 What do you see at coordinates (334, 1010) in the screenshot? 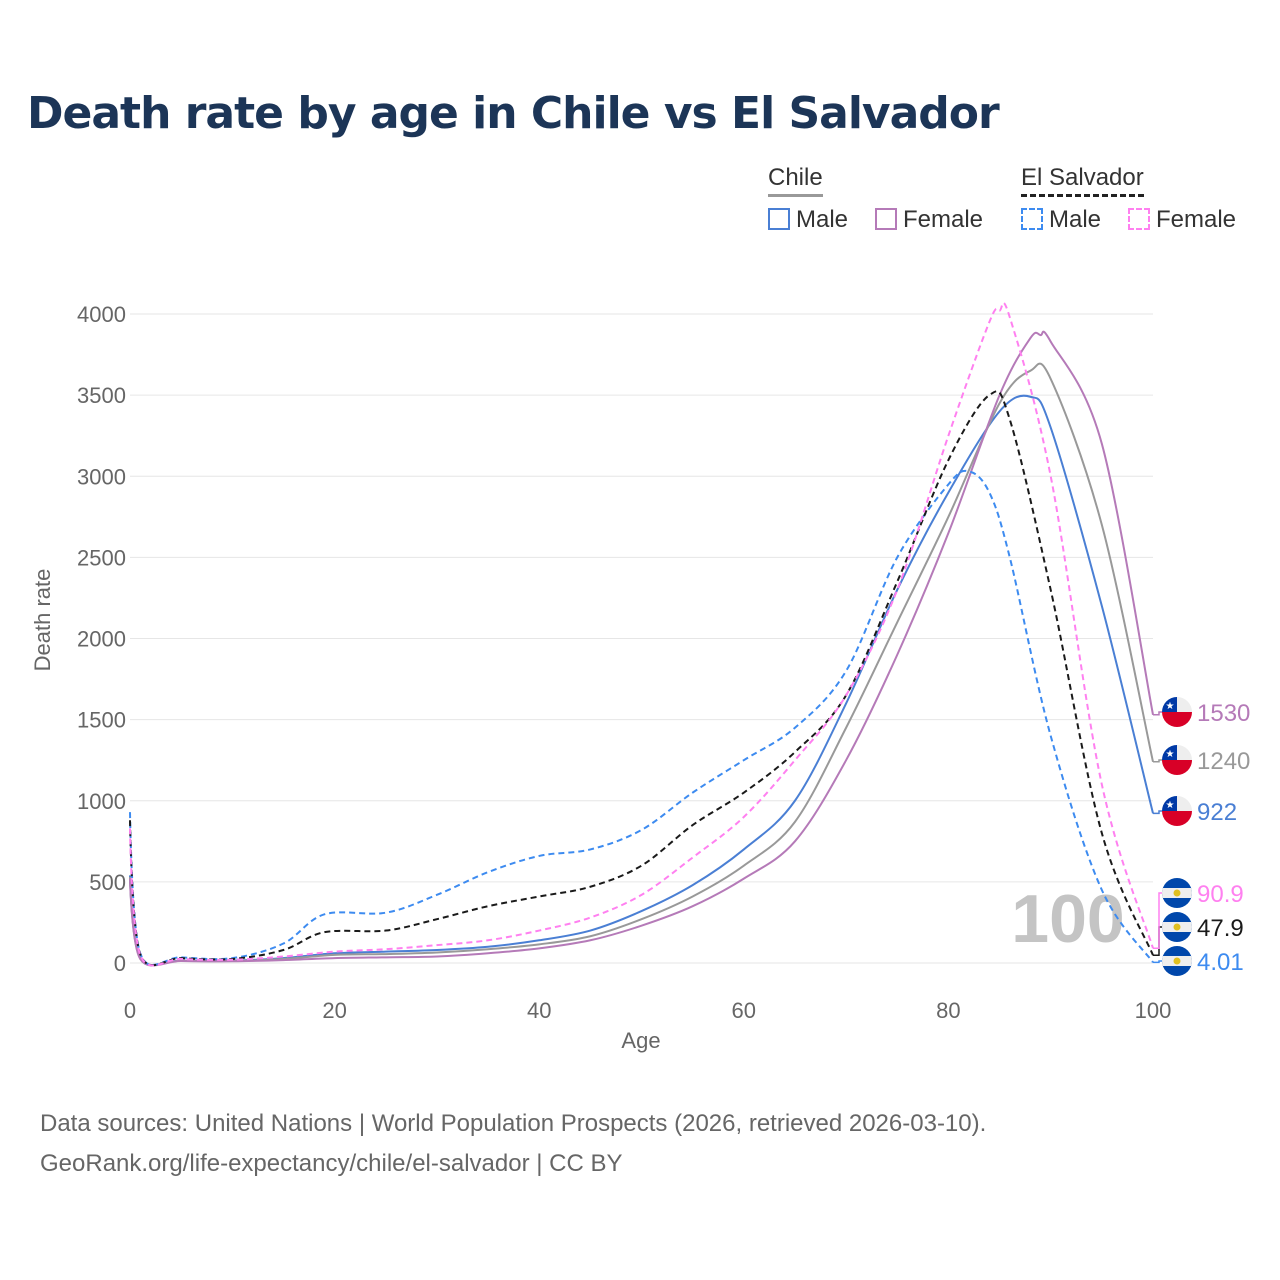
I see `x-tick-label: 20` at bounding box center [334, 1010].